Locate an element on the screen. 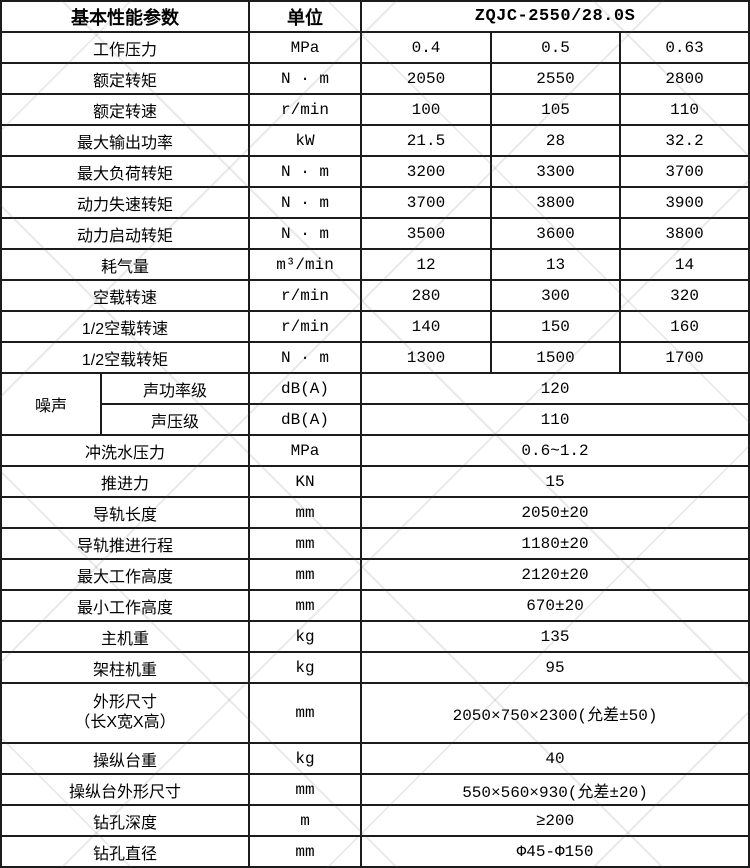 This screenshot has height=868, width=750. table-row: 推进力 KN 15 is located at coordinates (375, 481).